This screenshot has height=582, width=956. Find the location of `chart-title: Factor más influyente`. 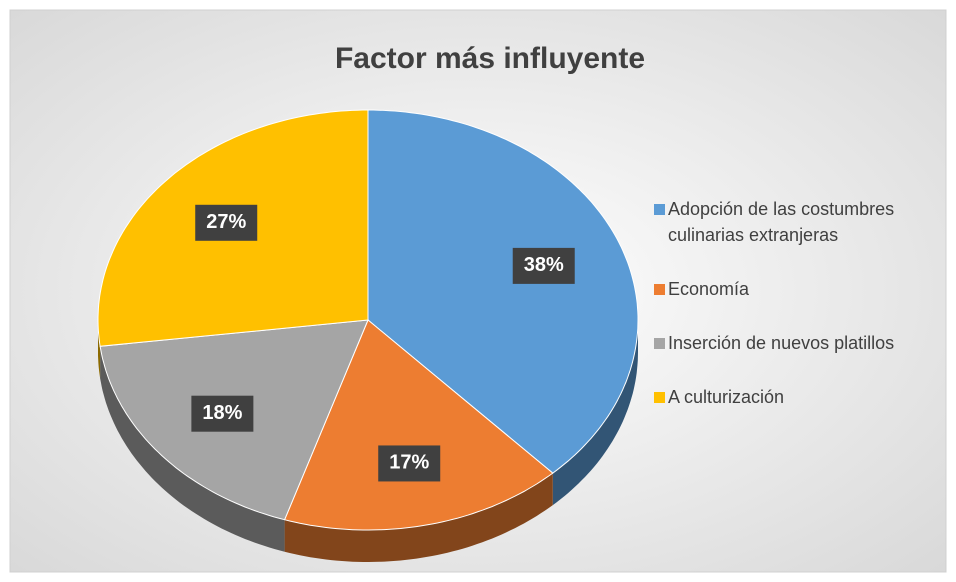

chart-title: Factor más influyente is located at coordinates (490, 58).